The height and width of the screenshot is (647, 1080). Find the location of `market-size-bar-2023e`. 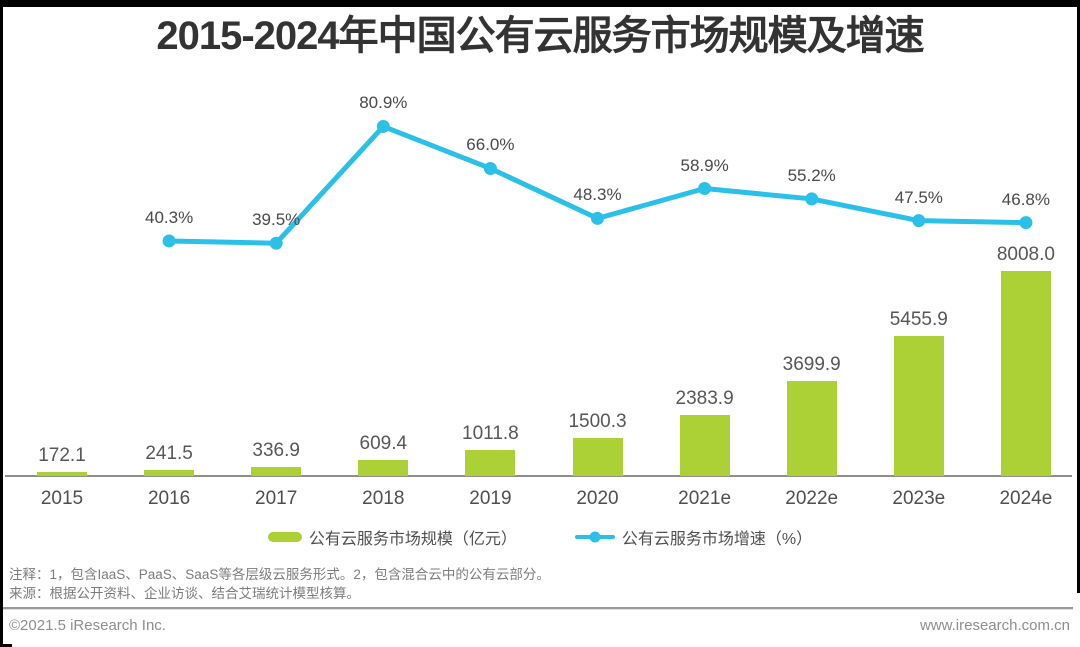

market-size-bar-2023e is located at coordinates (918, 406).